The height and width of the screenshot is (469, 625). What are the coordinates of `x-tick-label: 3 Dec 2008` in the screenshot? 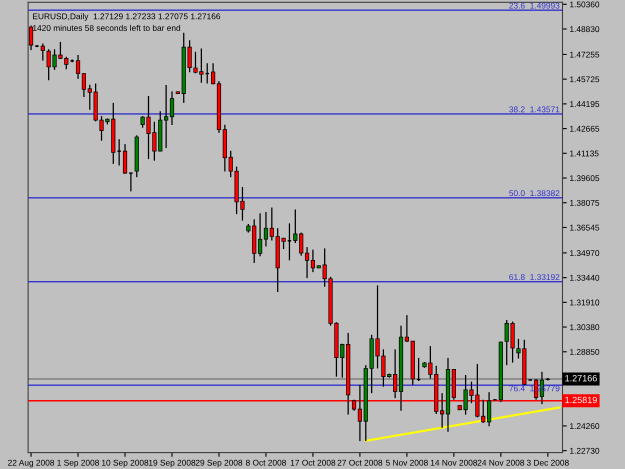 It's located at (547, 463).